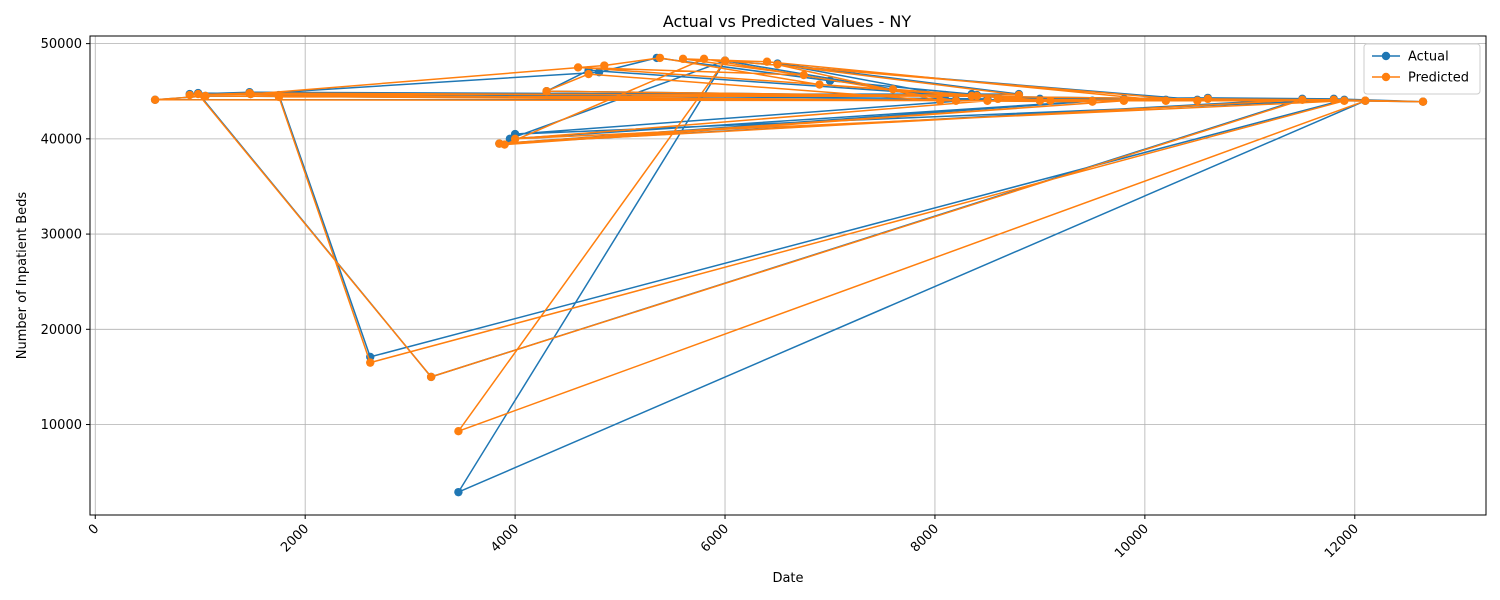 The height and width of the screenshot is (600, 1500). Describe the element at coordinates (925, 538) in the screenshot. I see `x-tick-label: 8000` at that location.